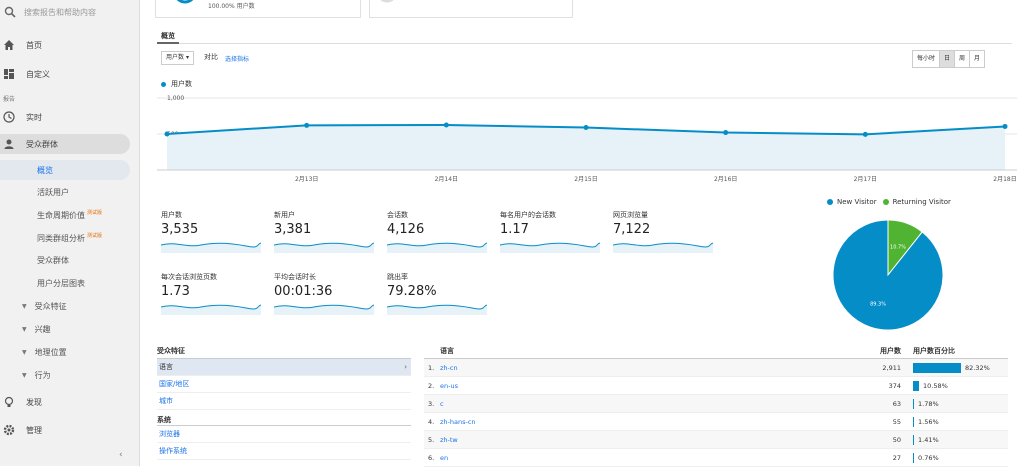 The height and width of the screenshot is (467, 1024). What do you see at coordinates (180, 229) in the screenshot?
I see `metric-value: 3,535` at bounding box center [180, 229].